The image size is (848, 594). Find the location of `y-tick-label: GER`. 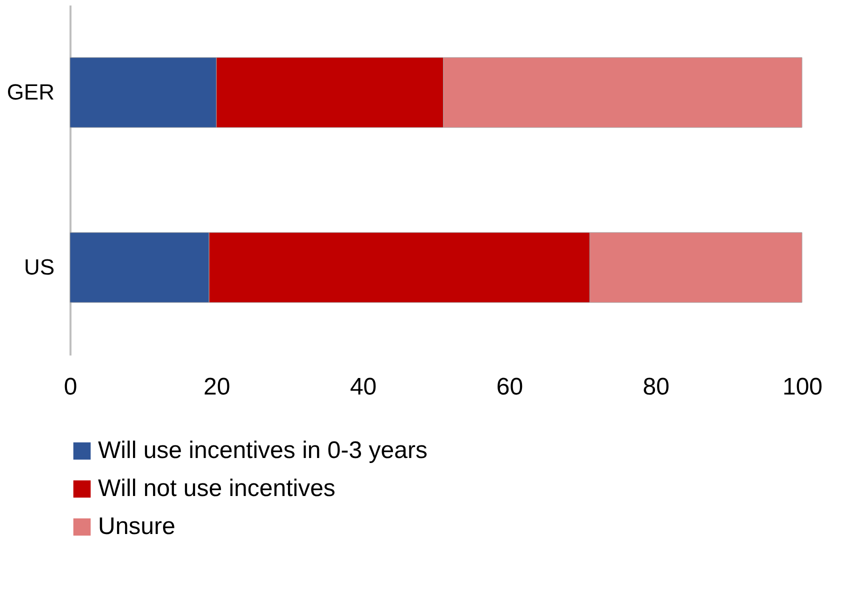

y-tick-label: GER is located at coordinates (30, 92).